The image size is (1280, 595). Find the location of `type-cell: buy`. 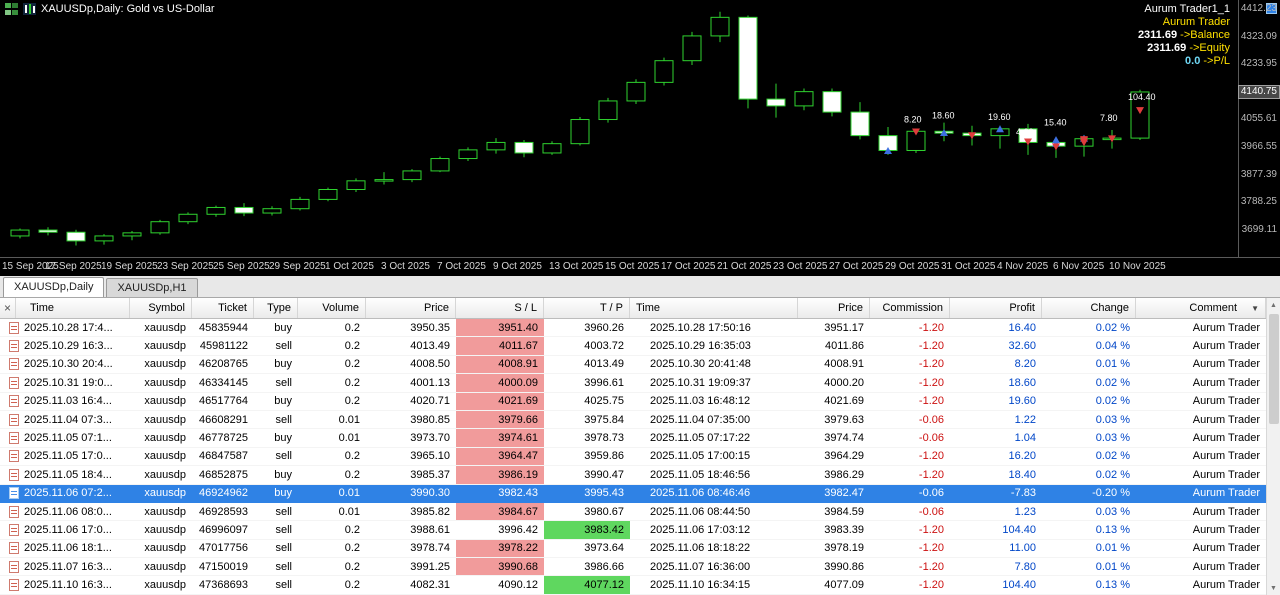

type-cell: buy is located at coordinates (283, 401).